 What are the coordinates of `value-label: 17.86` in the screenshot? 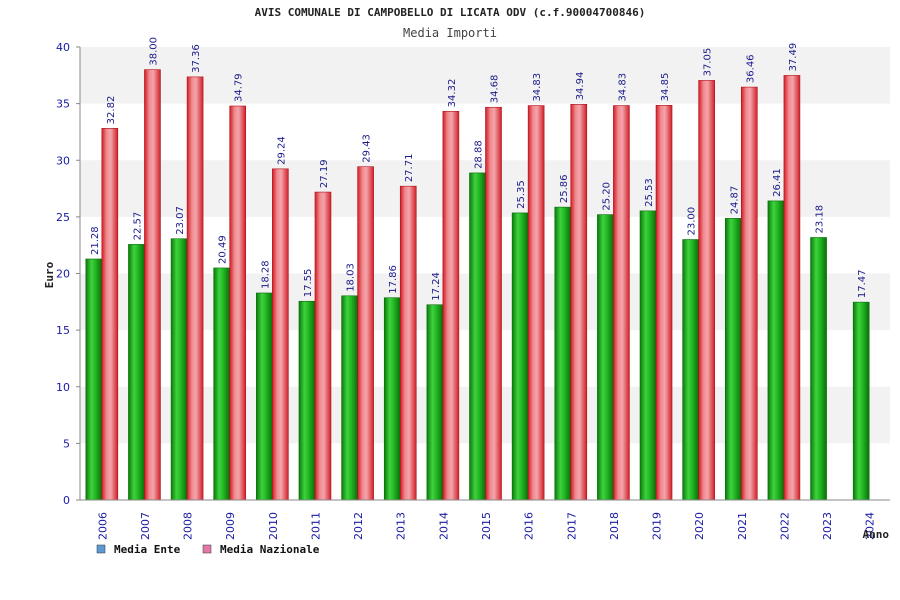 It's located at (393, 279).